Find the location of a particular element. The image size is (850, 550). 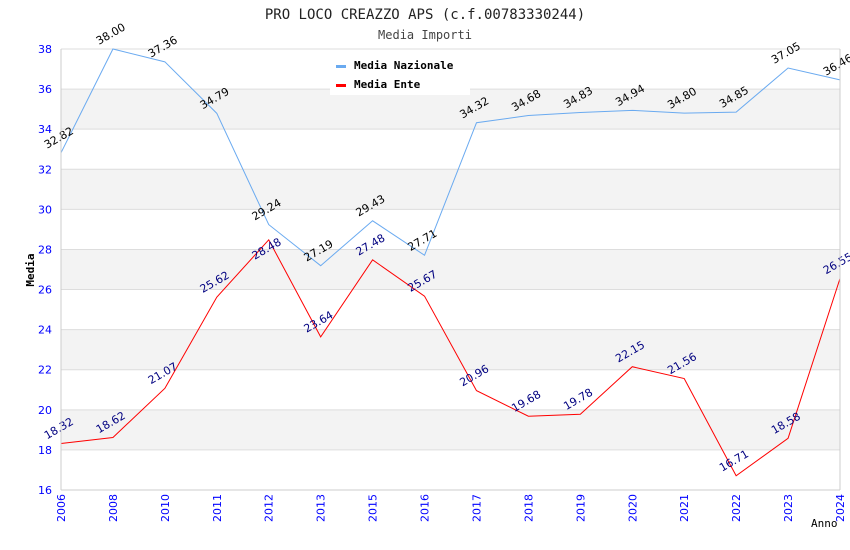

x-tick-label: 2018 is located at coordinates (528, 508).